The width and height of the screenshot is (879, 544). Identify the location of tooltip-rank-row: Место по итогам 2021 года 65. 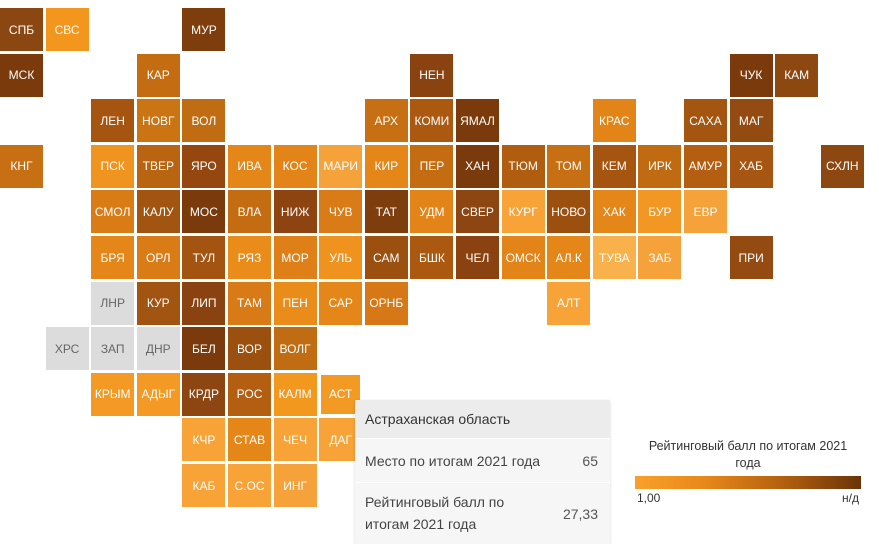
(482, 460).